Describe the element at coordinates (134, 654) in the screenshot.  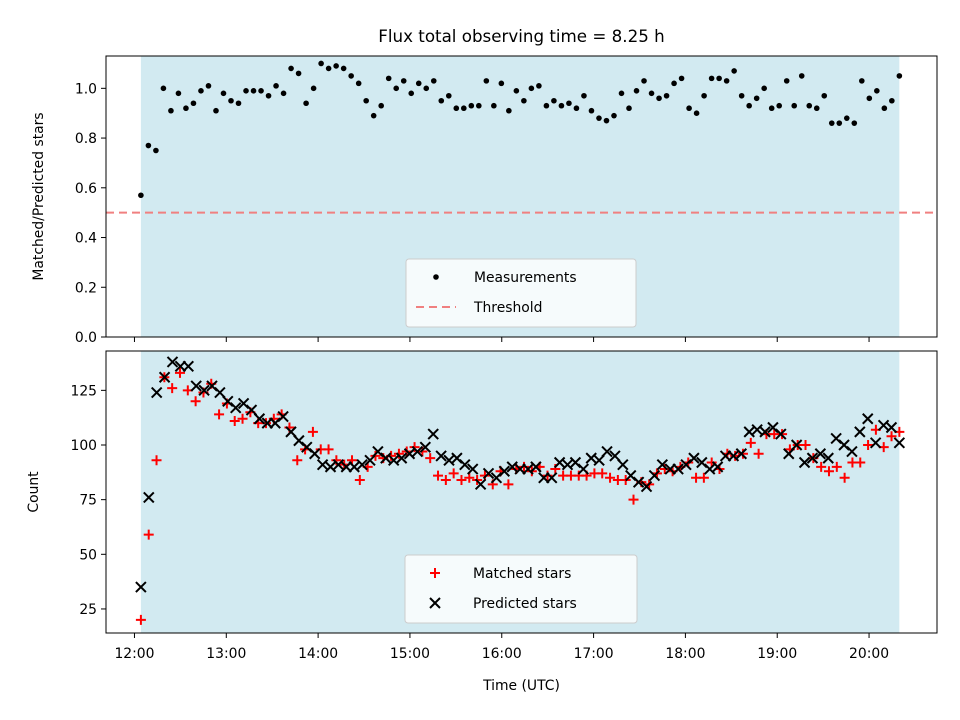
I see `x-tick-label: 12:00` at that location.